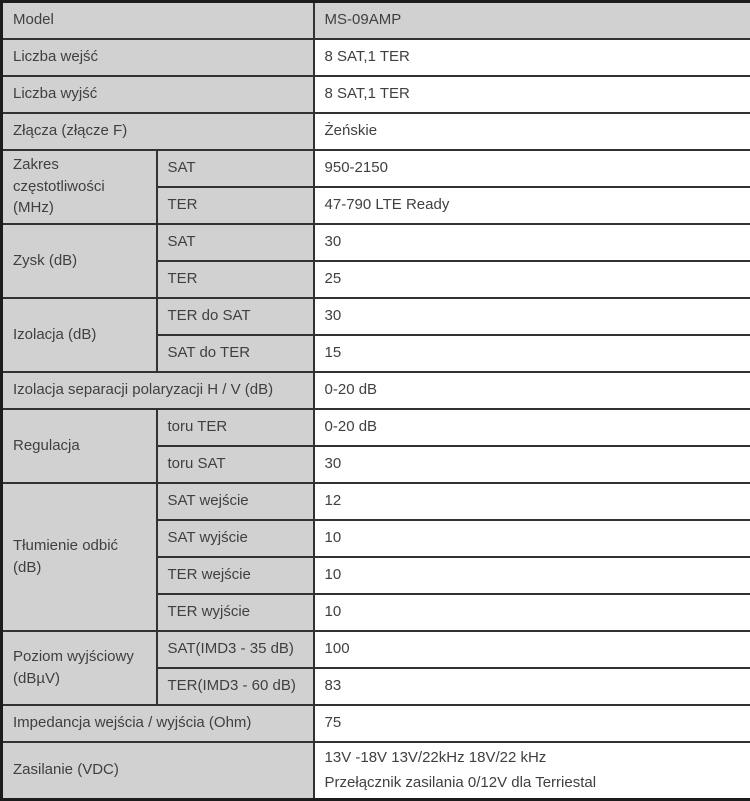 This screenshot has height=801, width=750. I want to click on spec-label: Zakres częstotliwości (MHz), so click(79, 187).